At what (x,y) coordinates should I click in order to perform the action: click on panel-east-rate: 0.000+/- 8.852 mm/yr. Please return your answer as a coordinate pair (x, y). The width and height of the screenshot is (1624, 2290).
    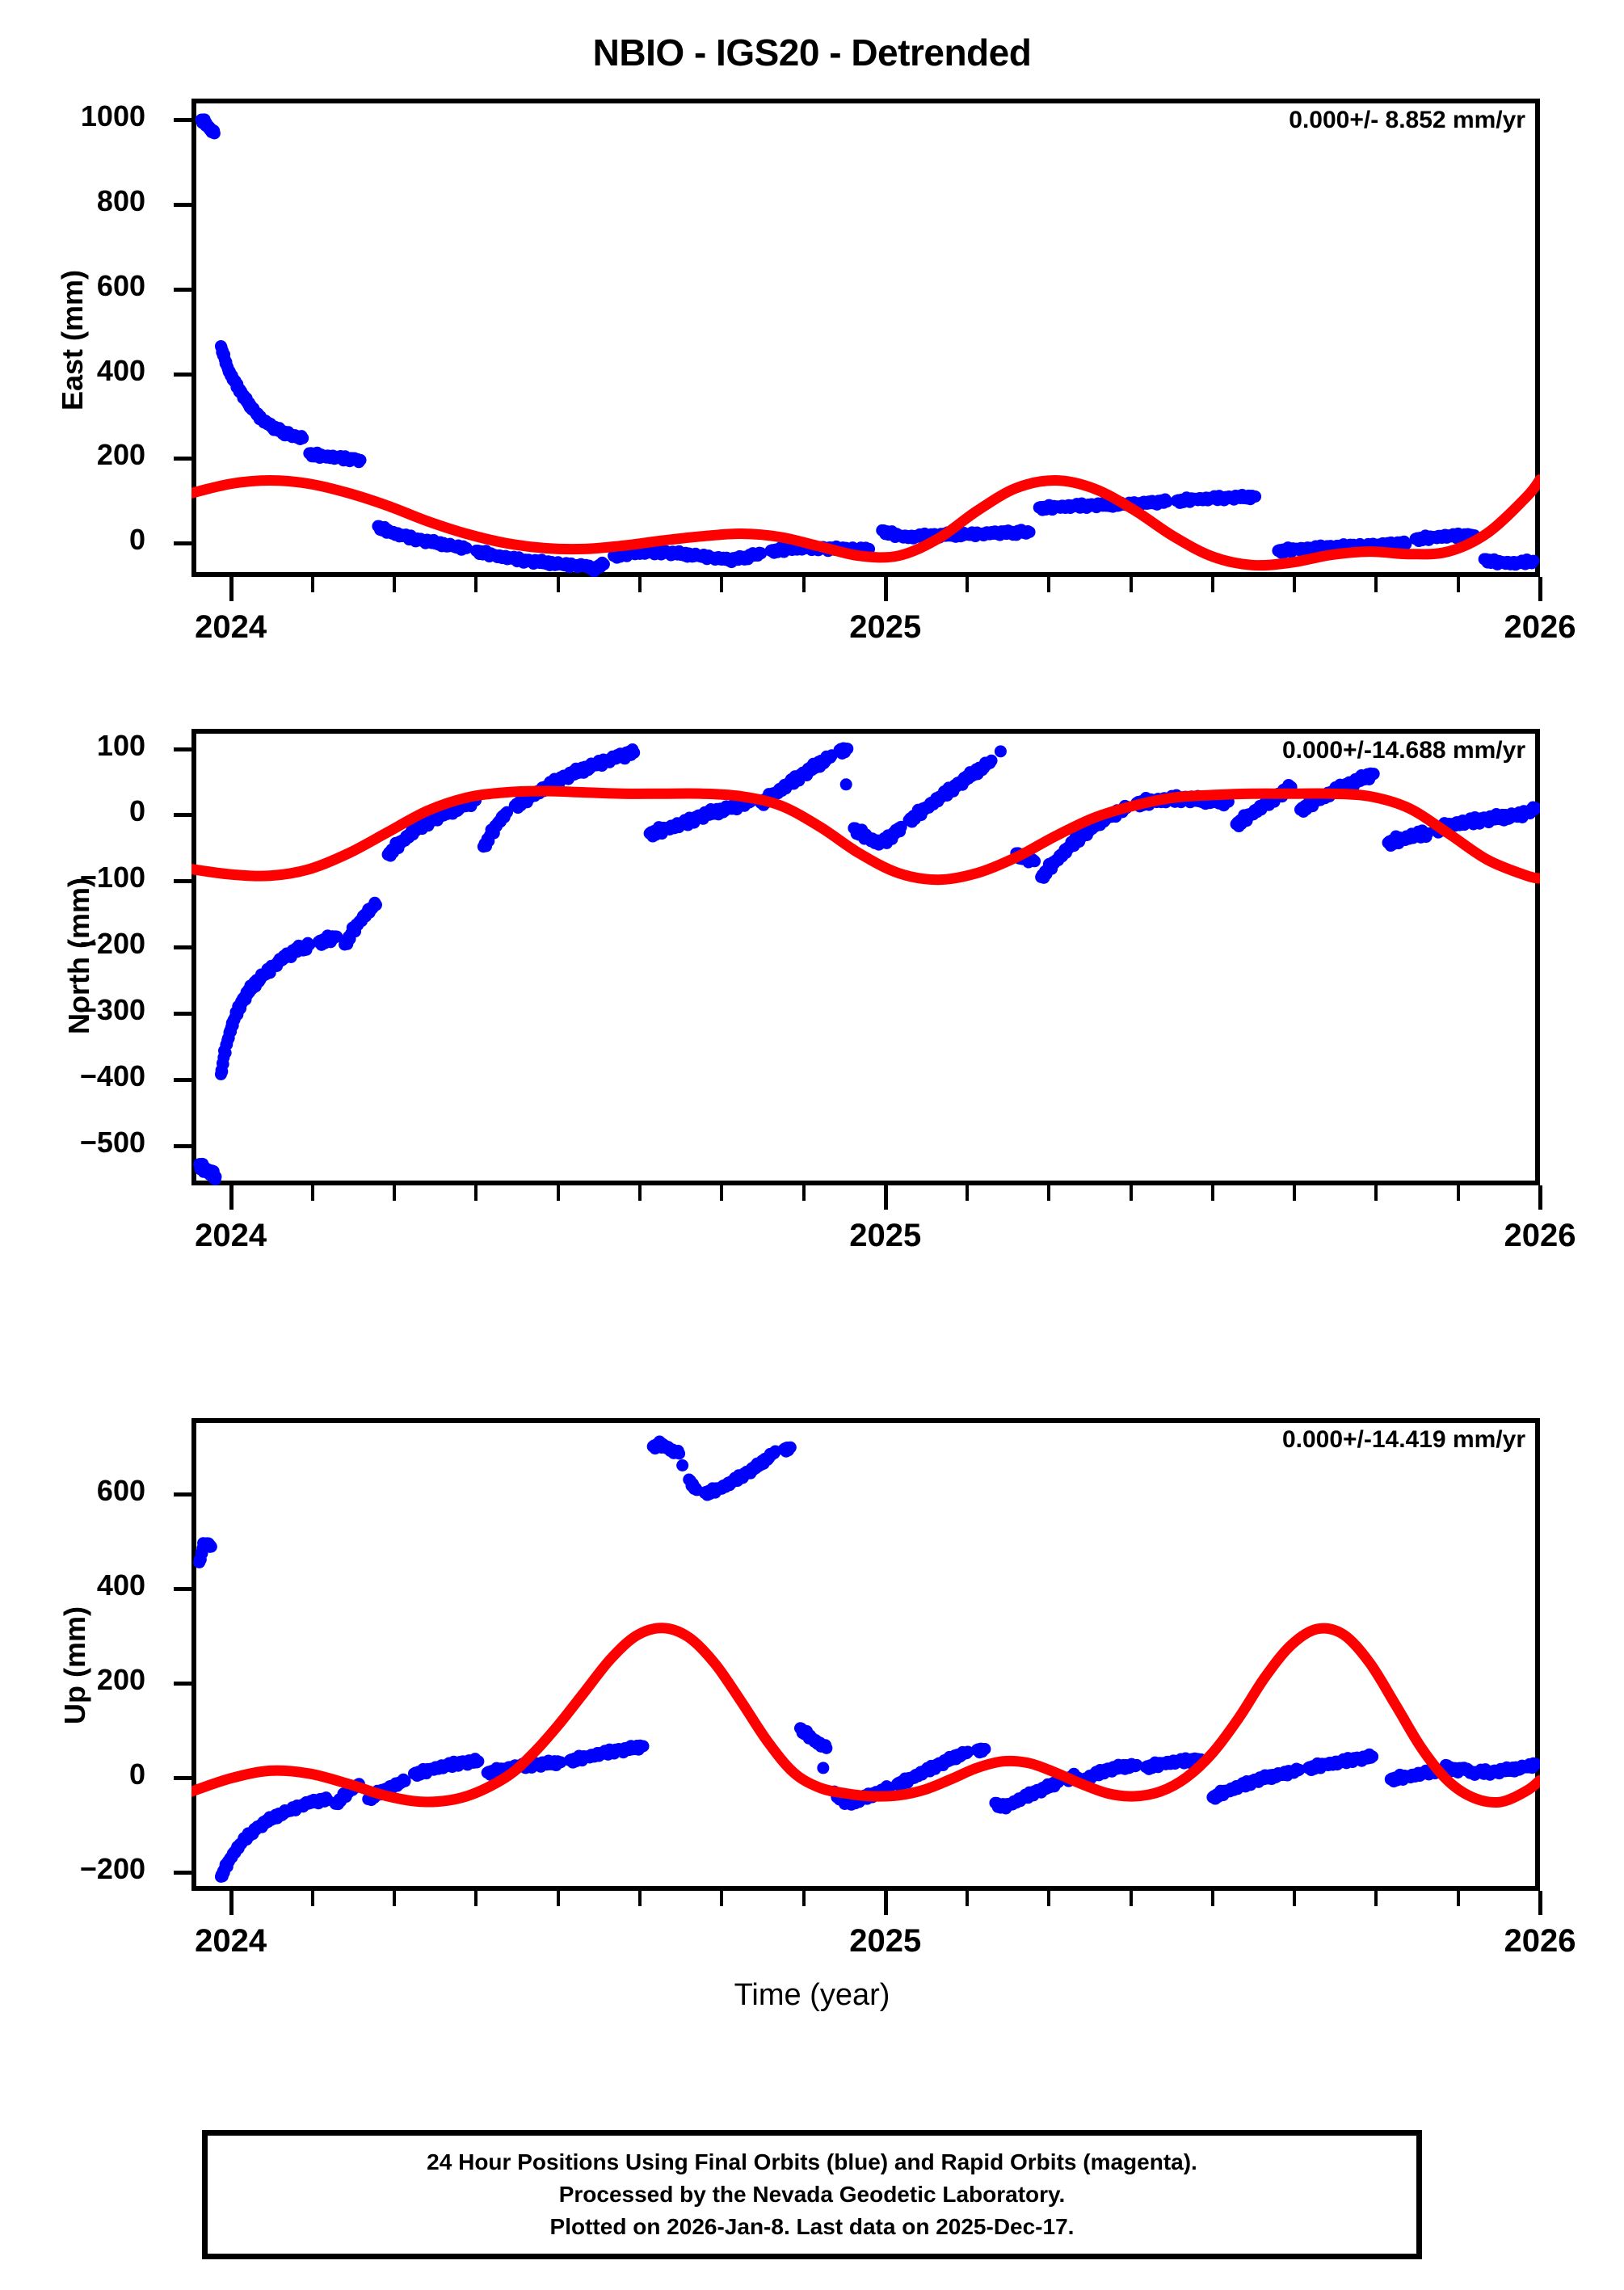
    Looking at the image, I should click on (1407, 120).